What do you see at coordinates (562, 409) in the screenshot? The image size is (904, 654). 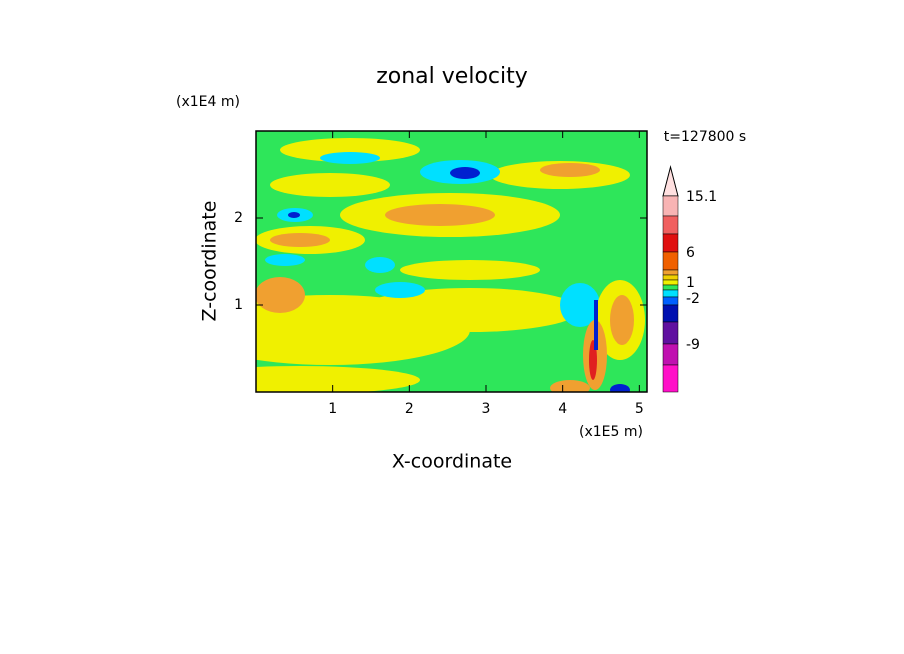 I see `x-tick-label: 4` at bounding box center [562, 409].